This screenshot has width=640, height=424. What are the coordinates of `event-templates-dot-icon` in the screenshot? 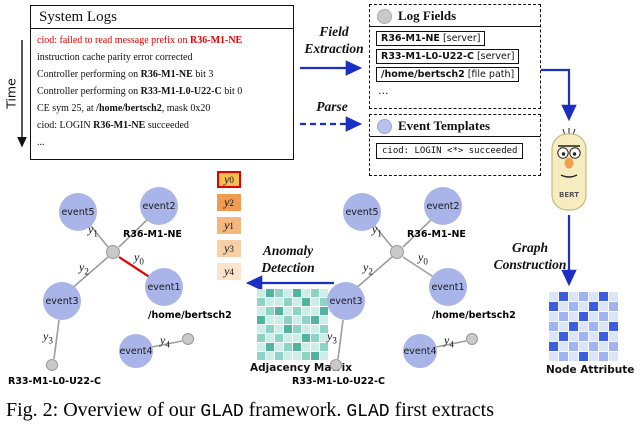 It's located at (384, 126).